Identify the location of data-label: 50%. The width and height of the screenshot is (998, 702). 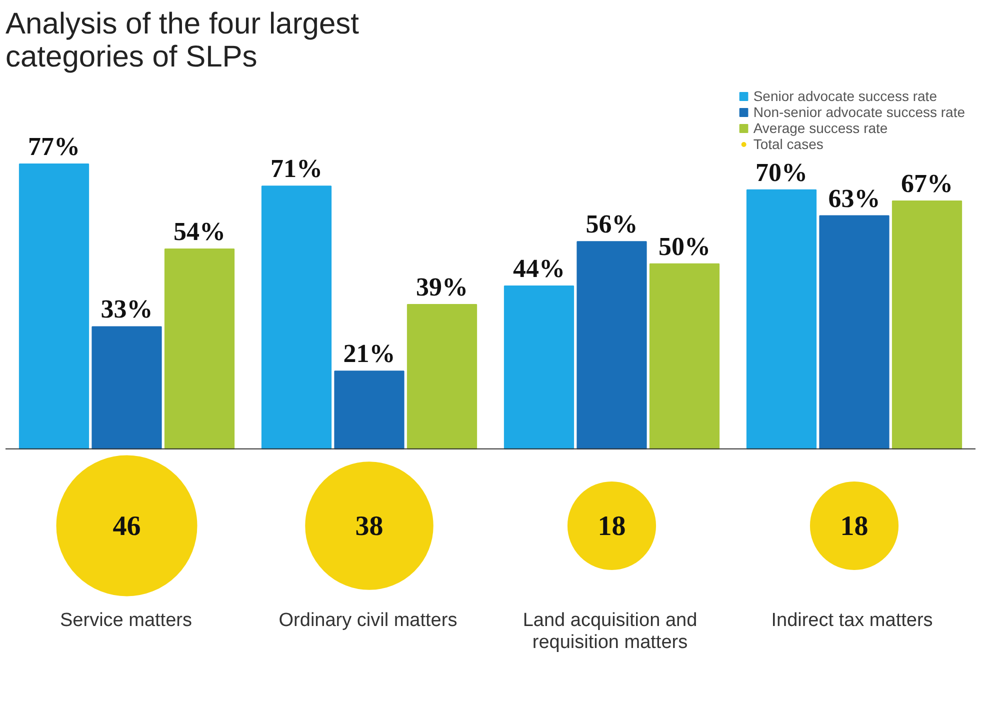
(684, 246).